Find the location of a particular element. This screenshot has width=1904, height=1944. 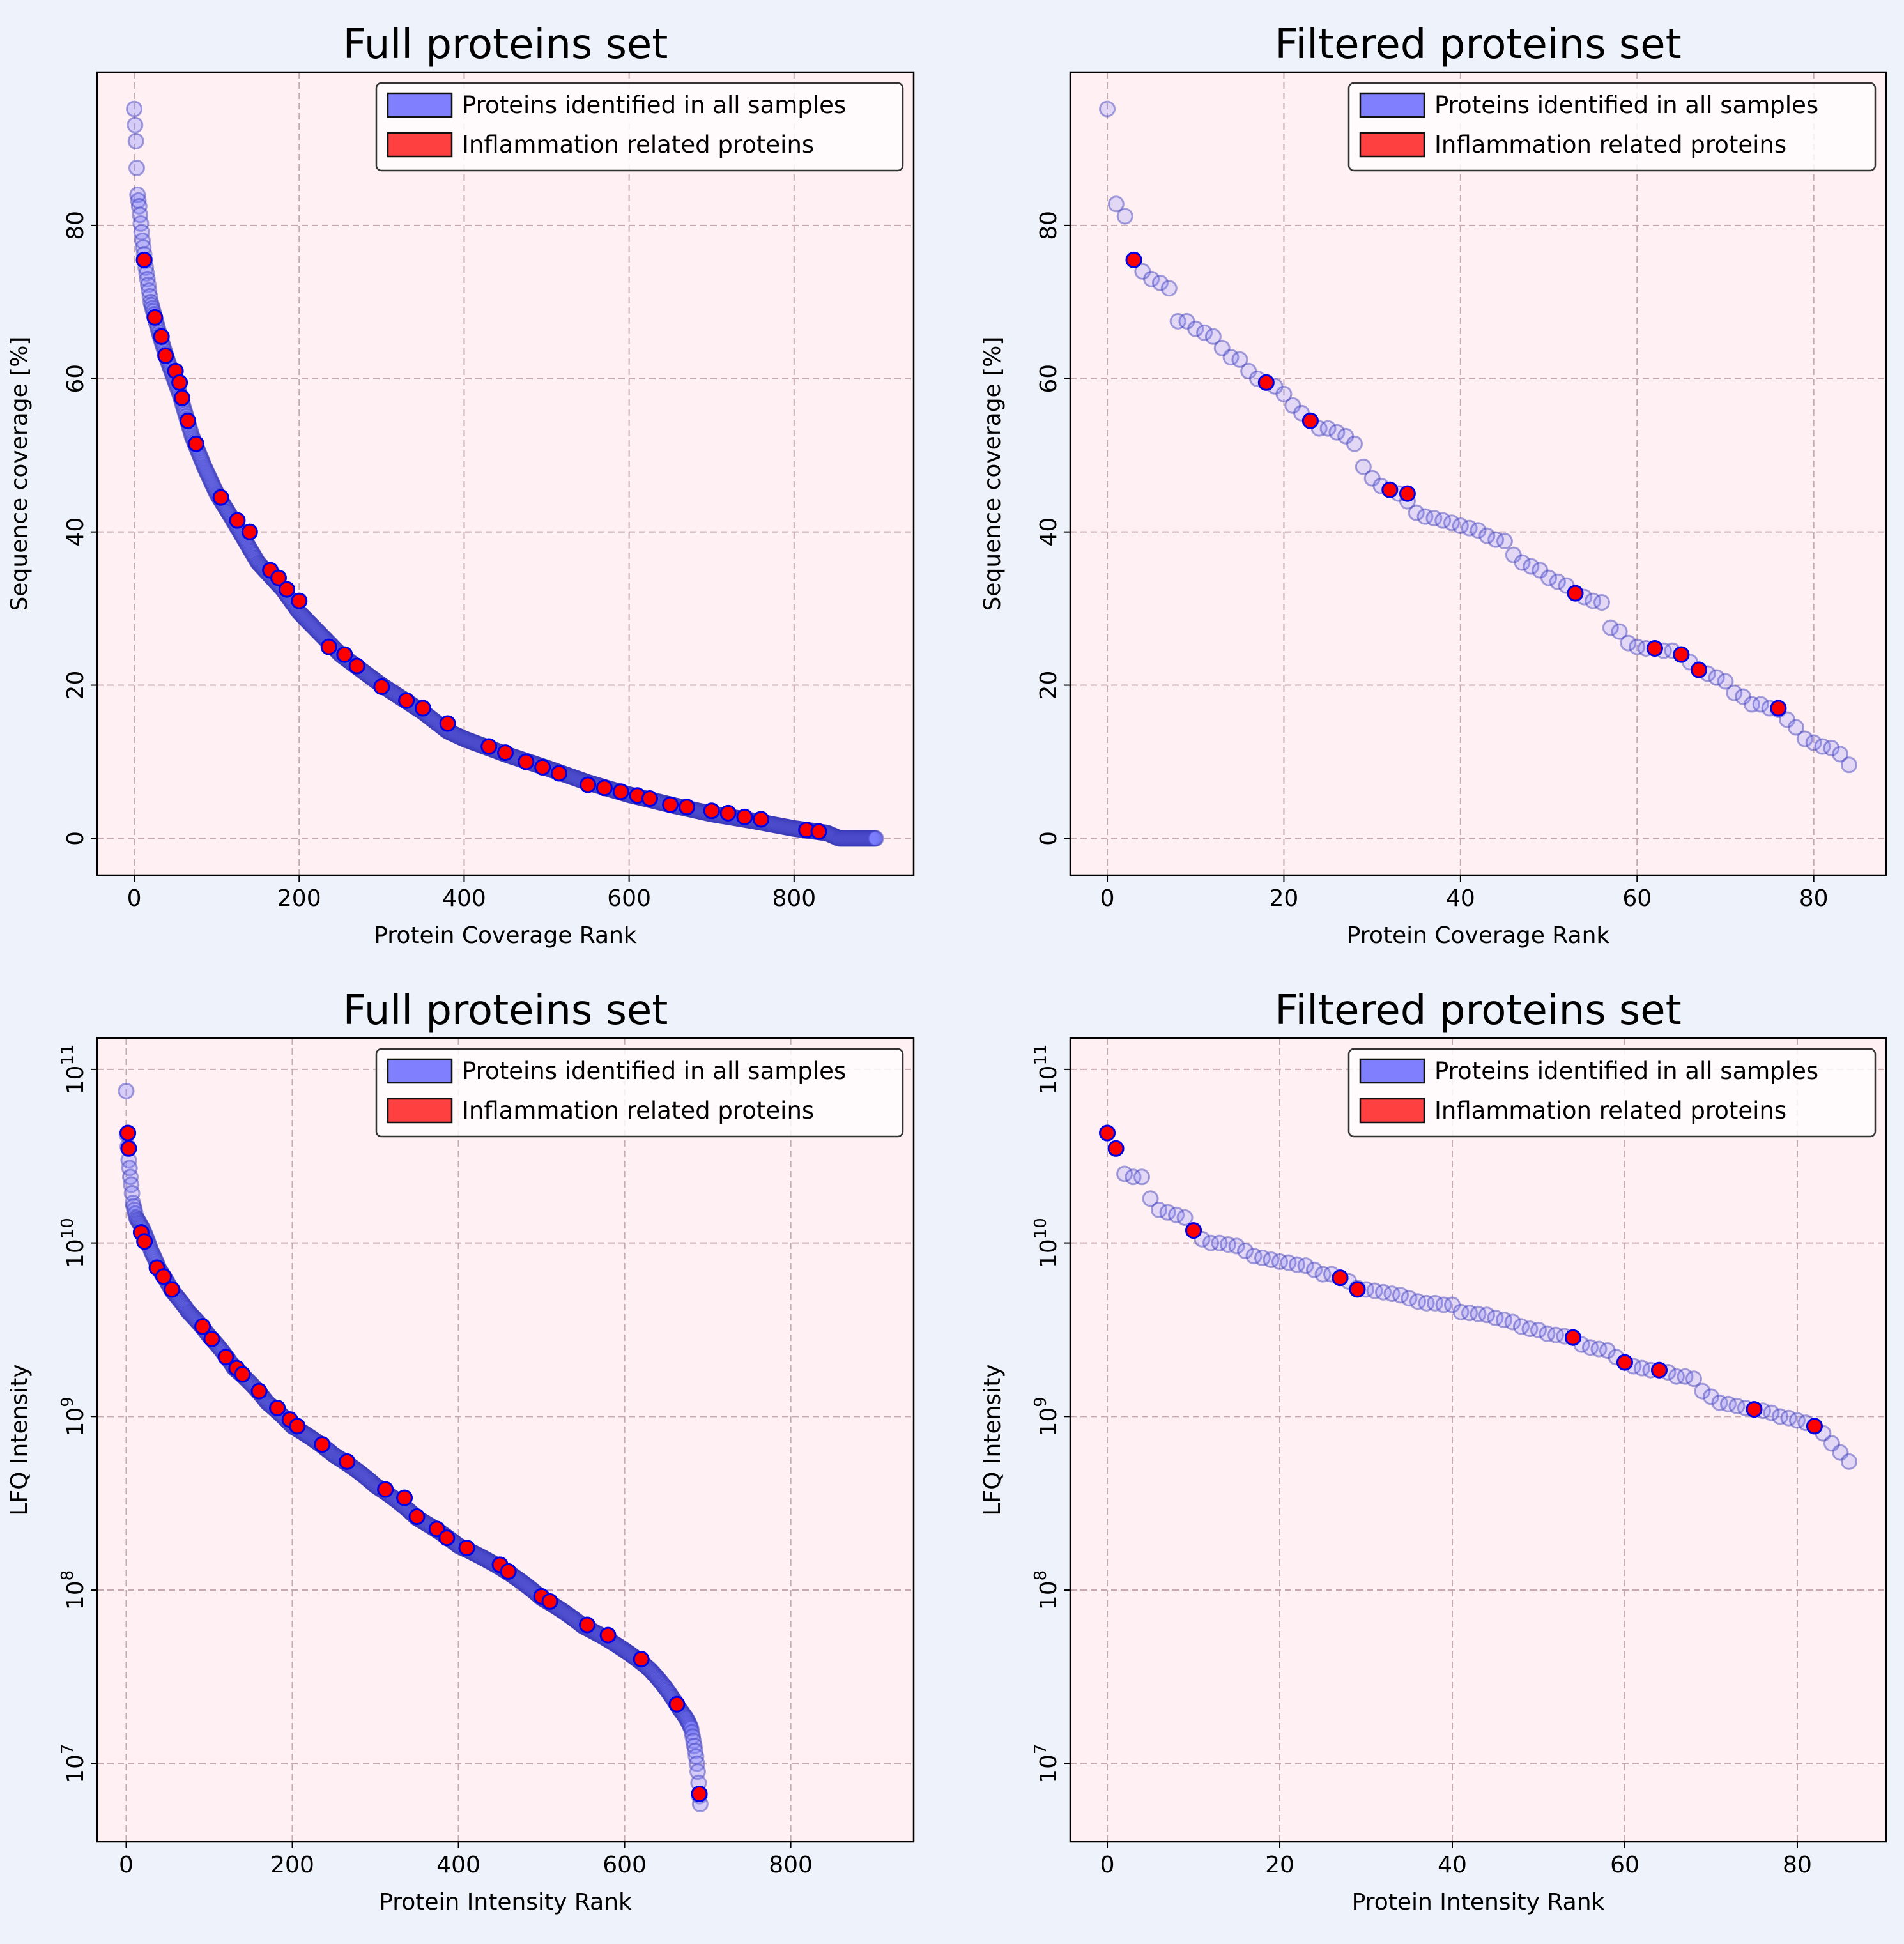

x-tick-label: 0 is located at coordinates (1108, 898).